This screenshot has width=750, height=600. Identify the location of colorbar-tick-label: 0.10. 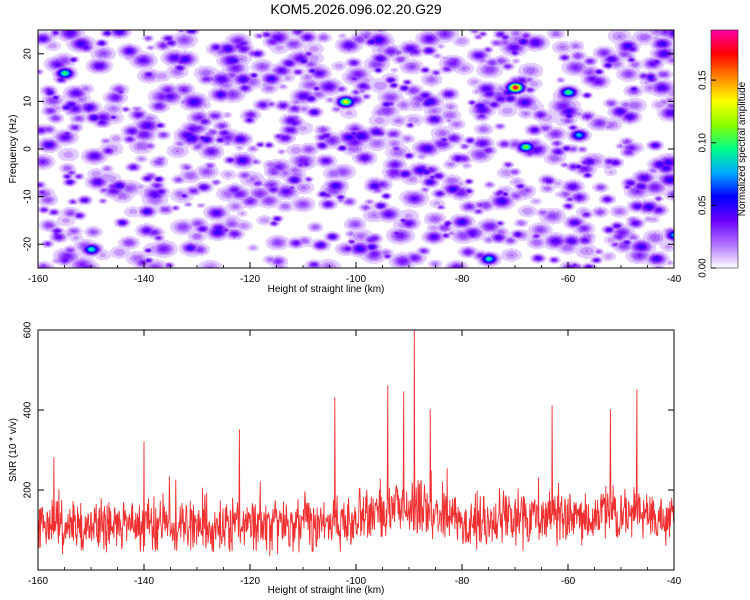
(703, 143).